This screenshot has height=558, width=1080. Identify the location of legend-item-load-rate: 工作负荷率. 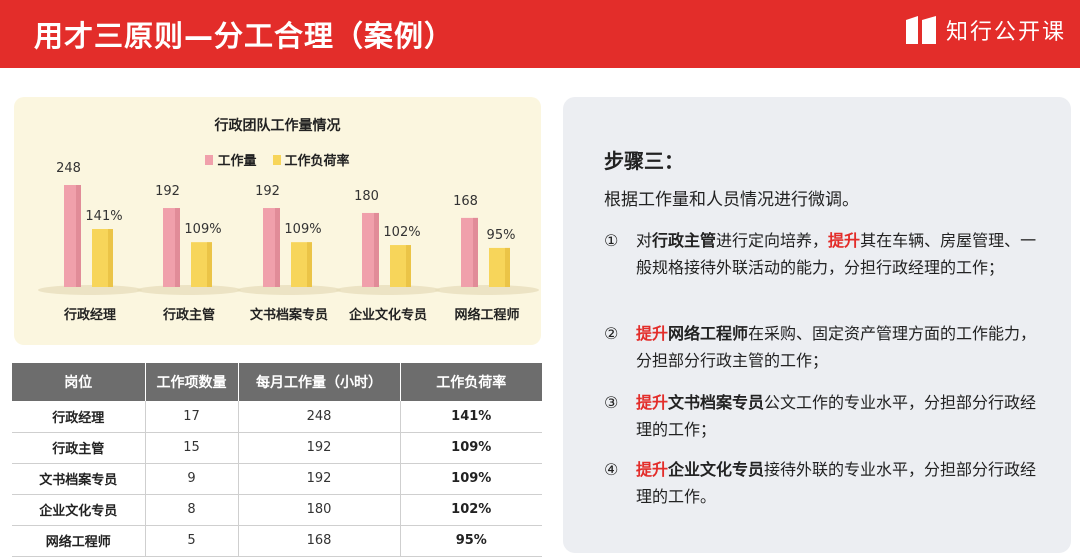
(311, 159).